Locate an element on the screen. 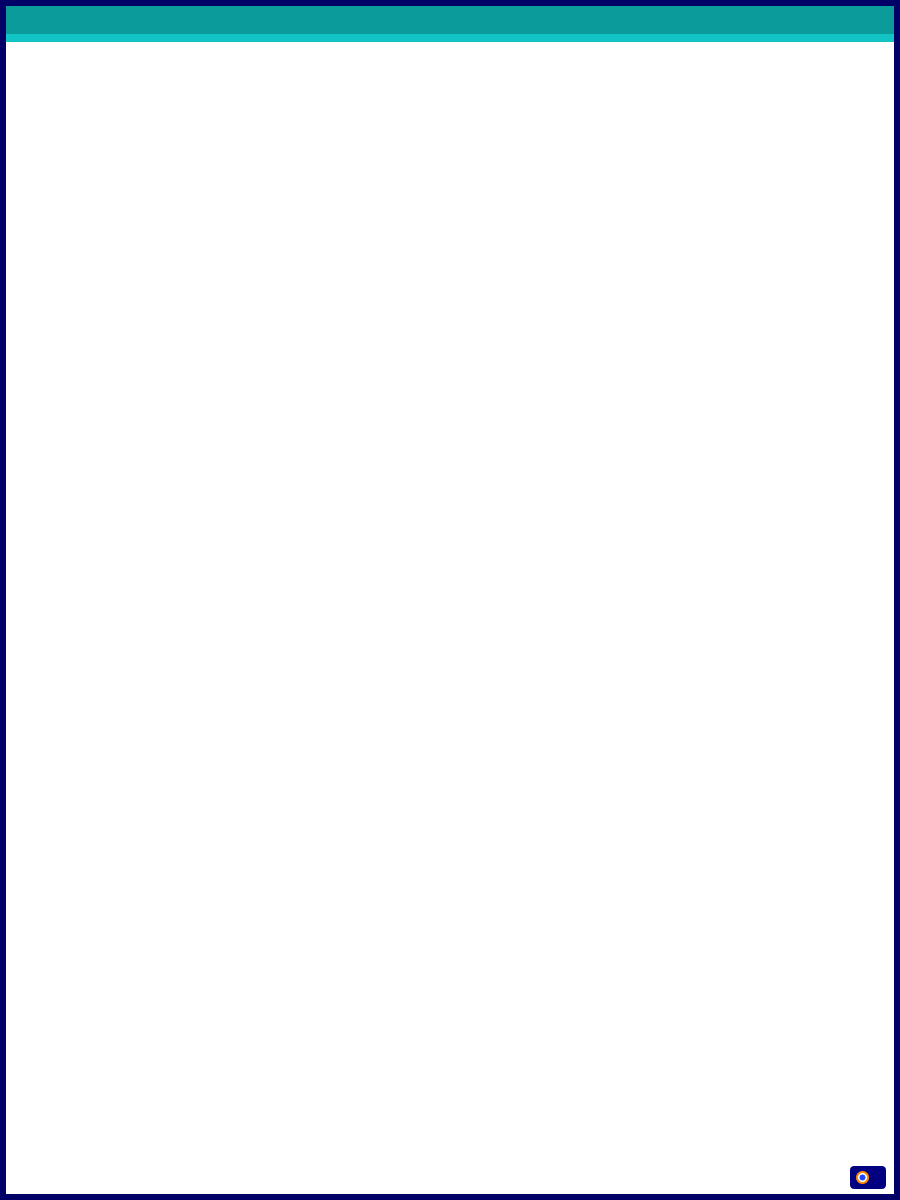  grid-elev-row is located at coordinates (450, 19).